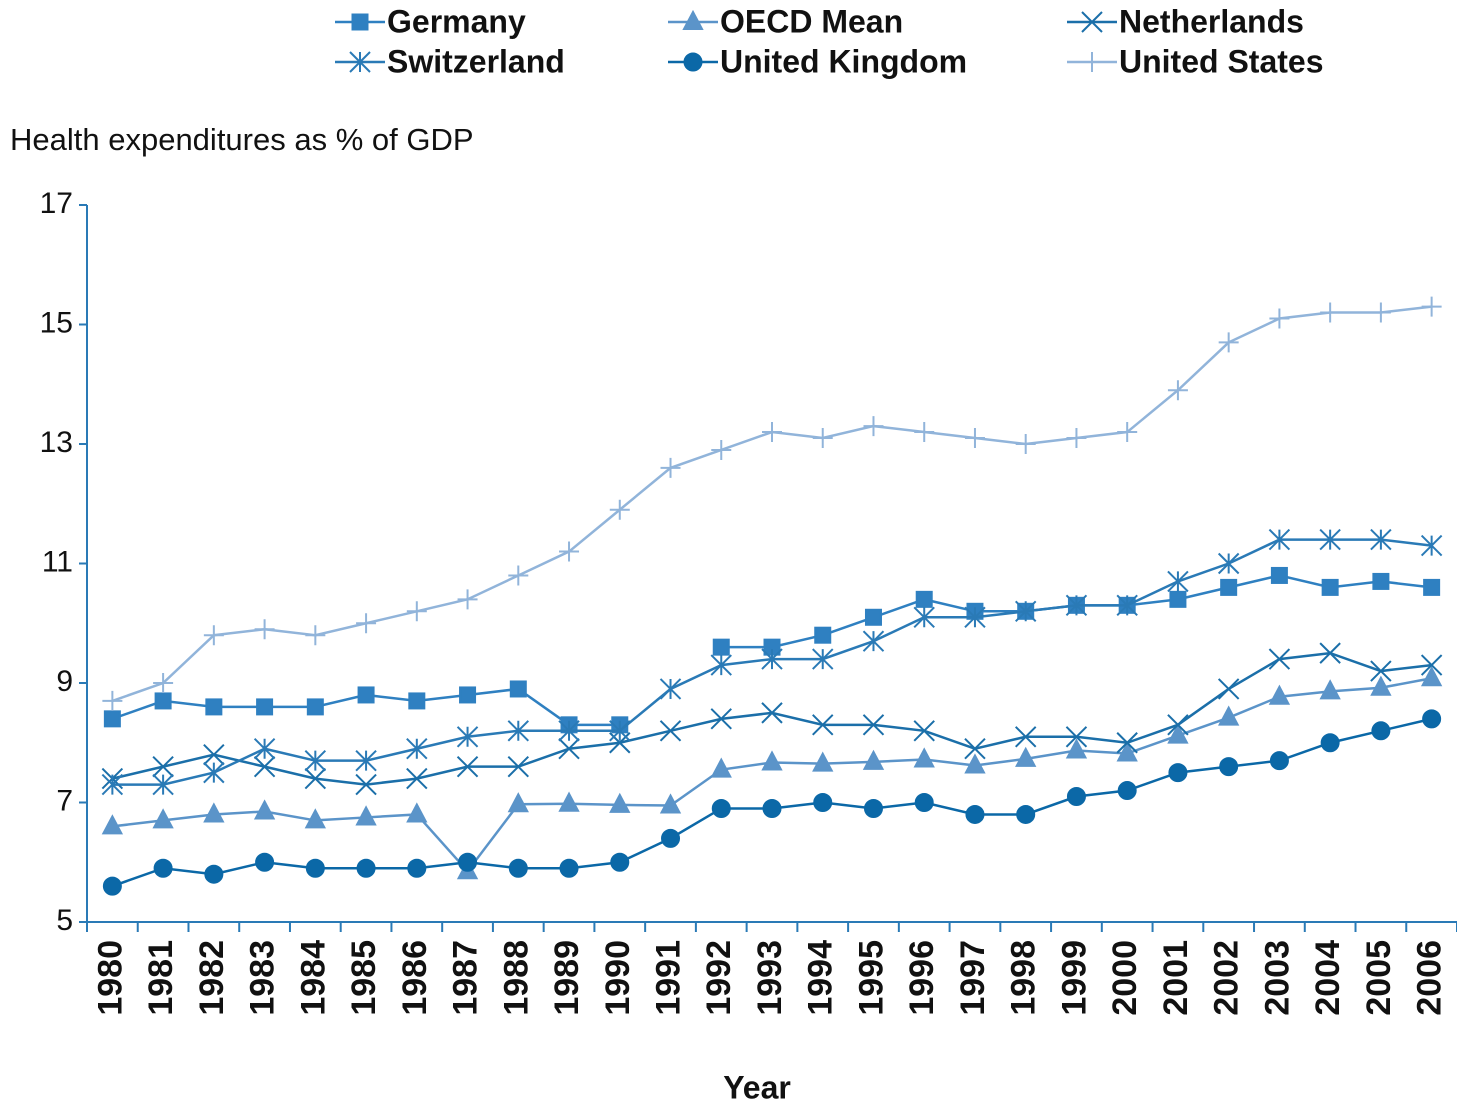  What do you see at coordinates (1328, 978) in the screenshot?
I see `x-tick-label: 2004` at bounding box center [1328, 978].